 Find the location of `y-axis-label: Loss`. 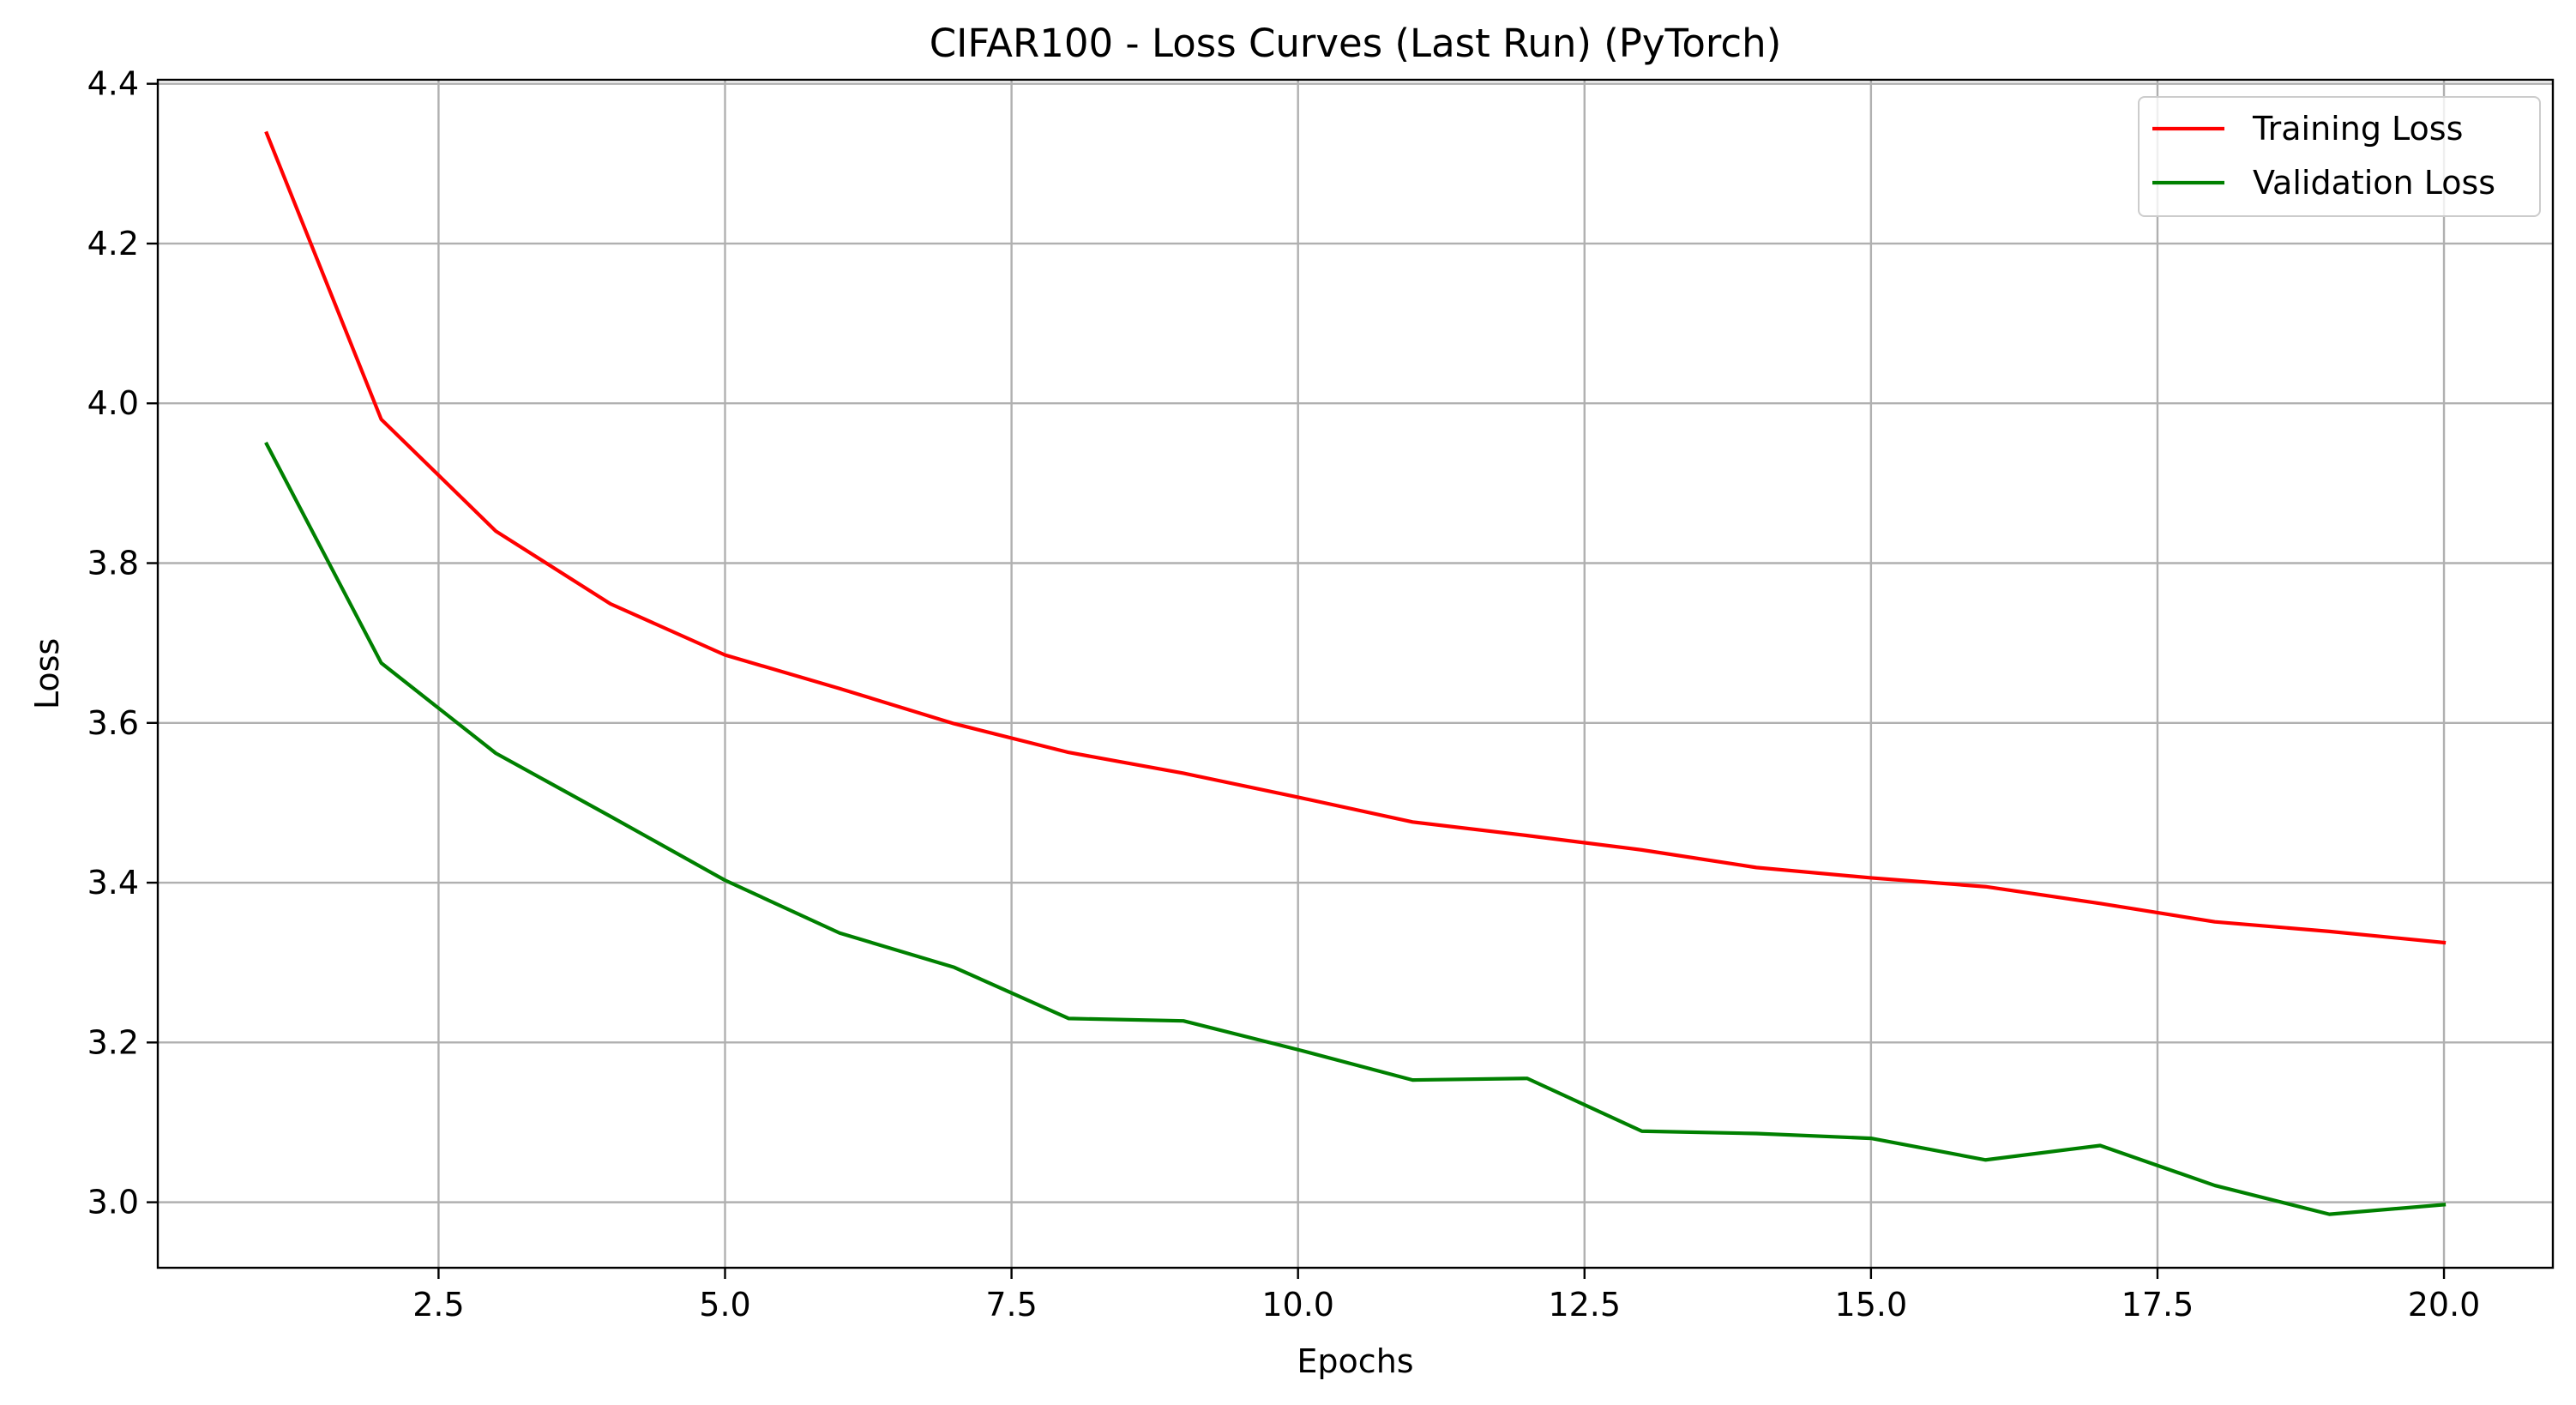

y-axis-label: Loss is located at coordinates (47, 673).